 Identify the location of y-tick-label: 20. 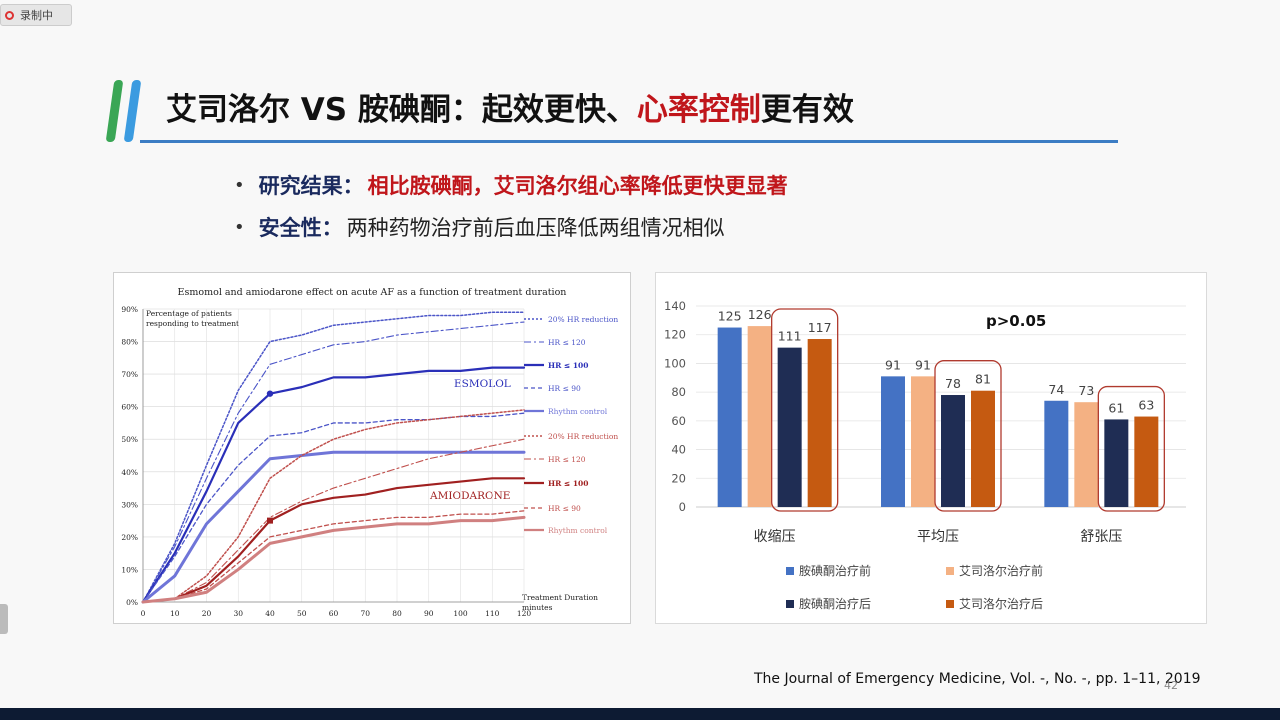
(678, 478).